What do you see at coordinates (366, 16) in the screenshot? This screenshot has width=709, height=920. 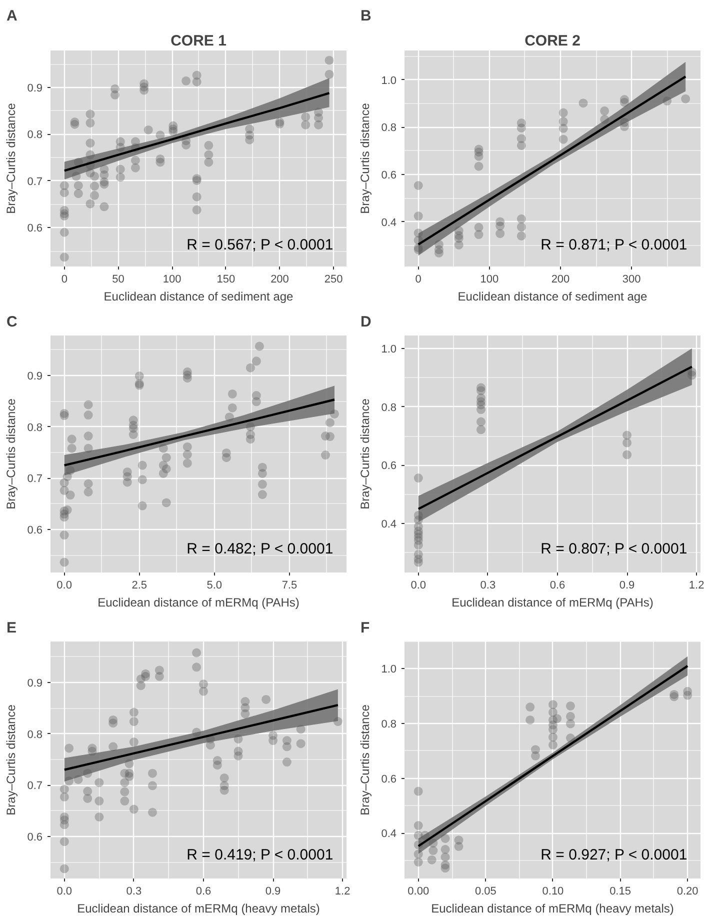 I see `chart-title: B` at bounding box center [366, 16].